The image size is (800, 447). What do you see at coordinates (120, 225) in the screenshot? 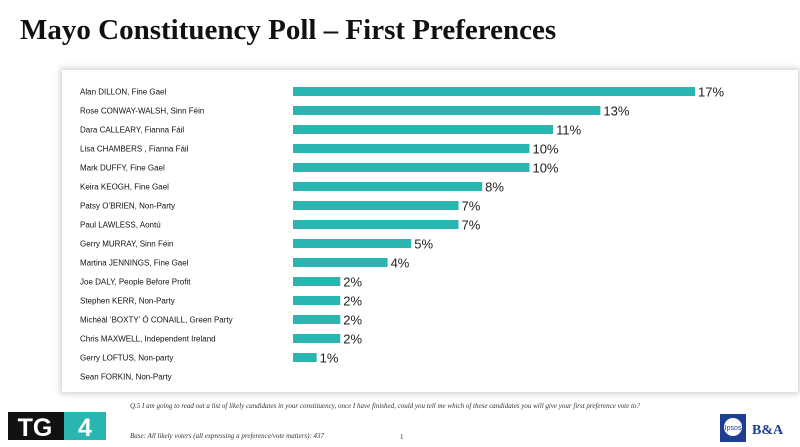
I see `category-label: Paul LAWLESS, Aontú` at bounding box center [120, 225].